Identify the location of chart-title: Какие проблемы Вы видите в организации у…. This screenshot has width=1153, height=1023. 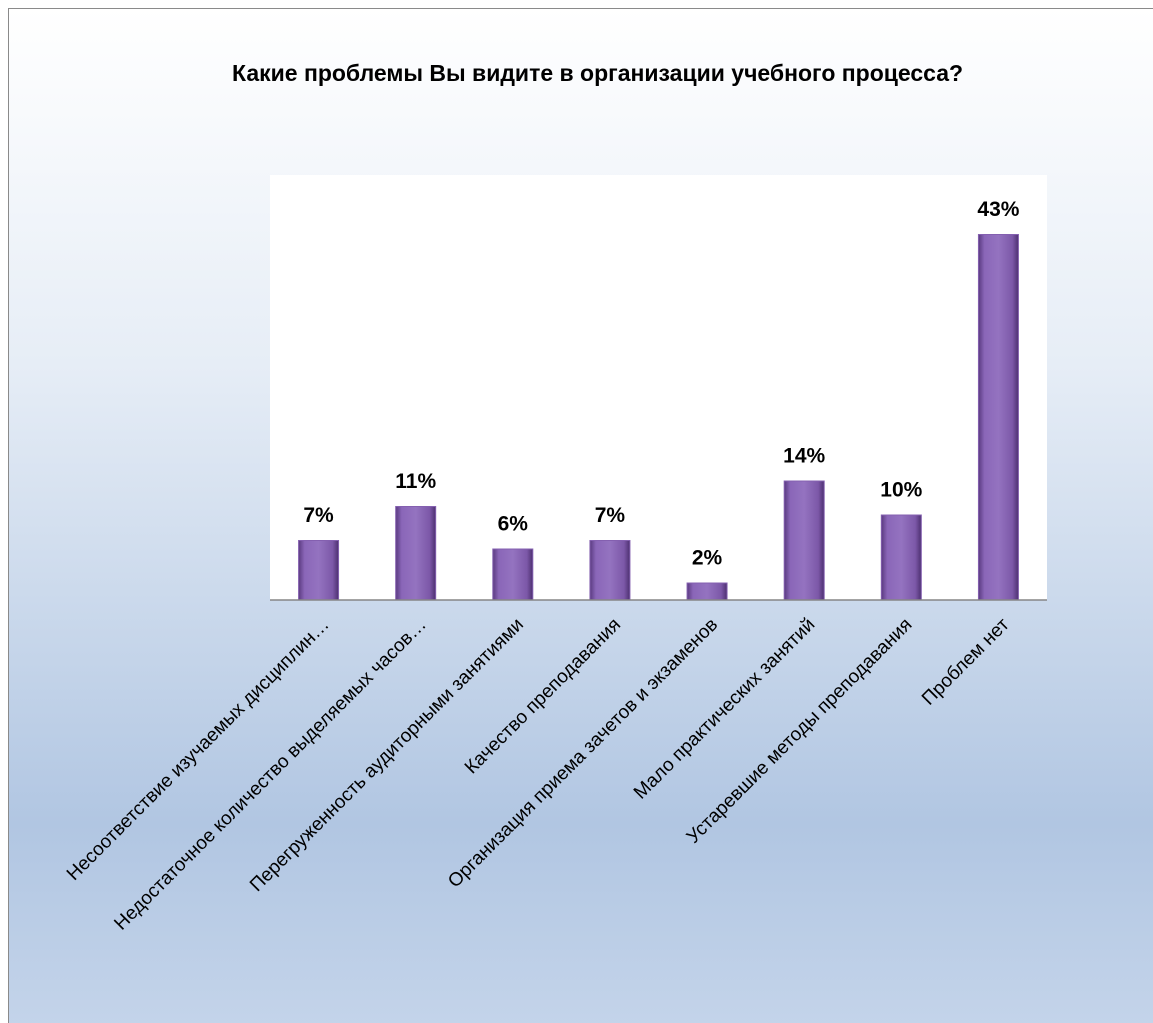
(597, 73).